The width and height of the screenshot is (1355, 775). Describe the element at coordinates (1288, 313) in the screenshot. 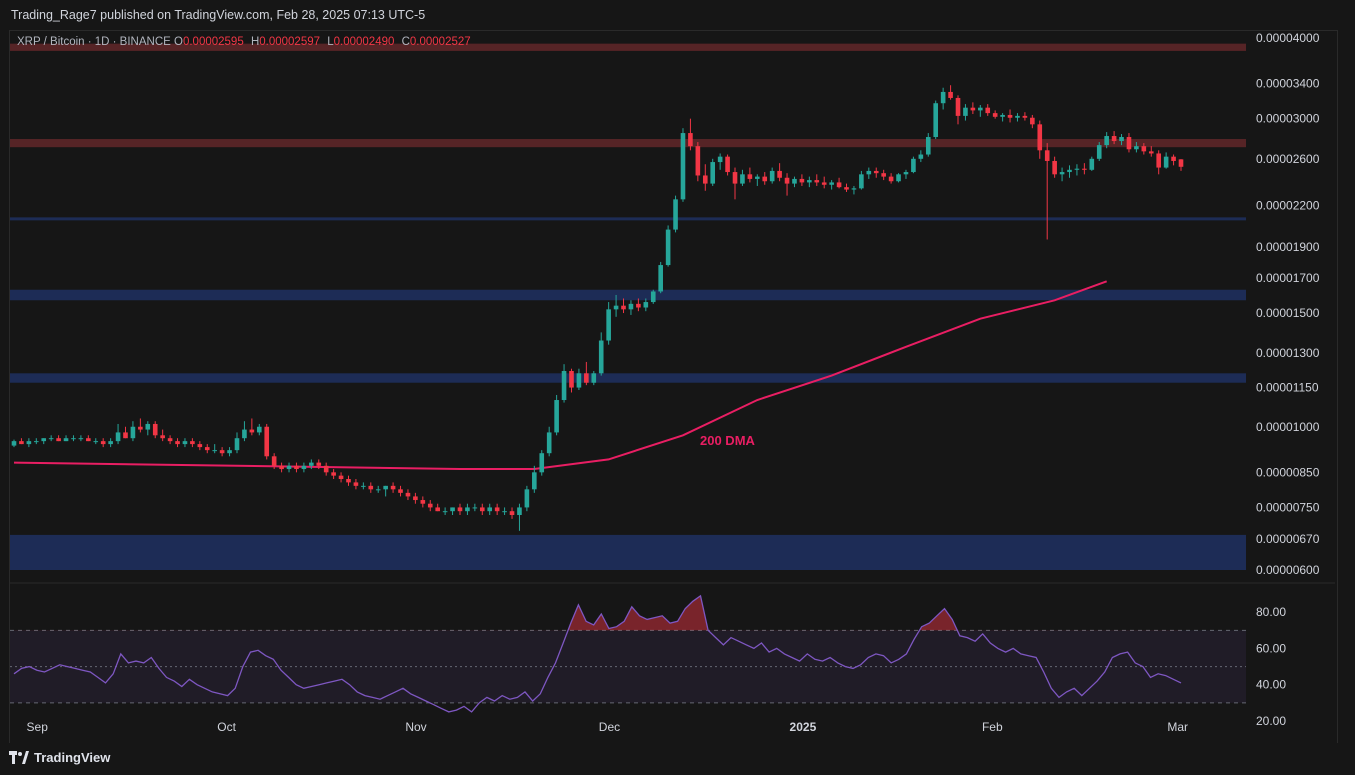

I see `price-tick-label: 0.00001500` at that location.